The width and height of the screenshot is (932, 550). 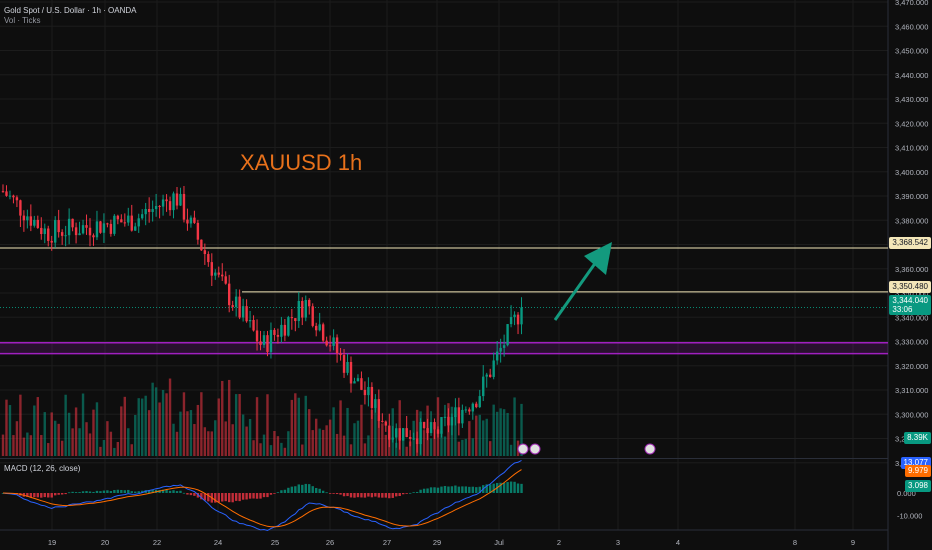 I want to click on macd-line, so click(x=262, y=495).